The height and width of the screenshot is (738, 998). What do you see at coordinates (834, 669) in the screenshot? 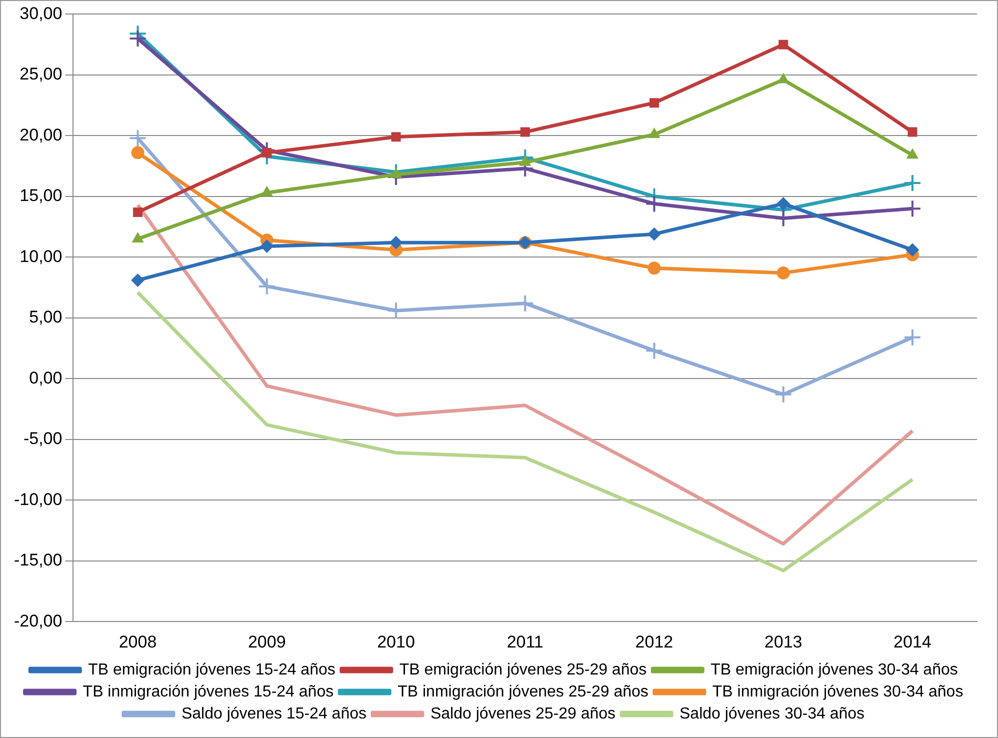
I see `legend-label: TB emigración jóvenes 30-34 años` at bounding box center [834, 669].